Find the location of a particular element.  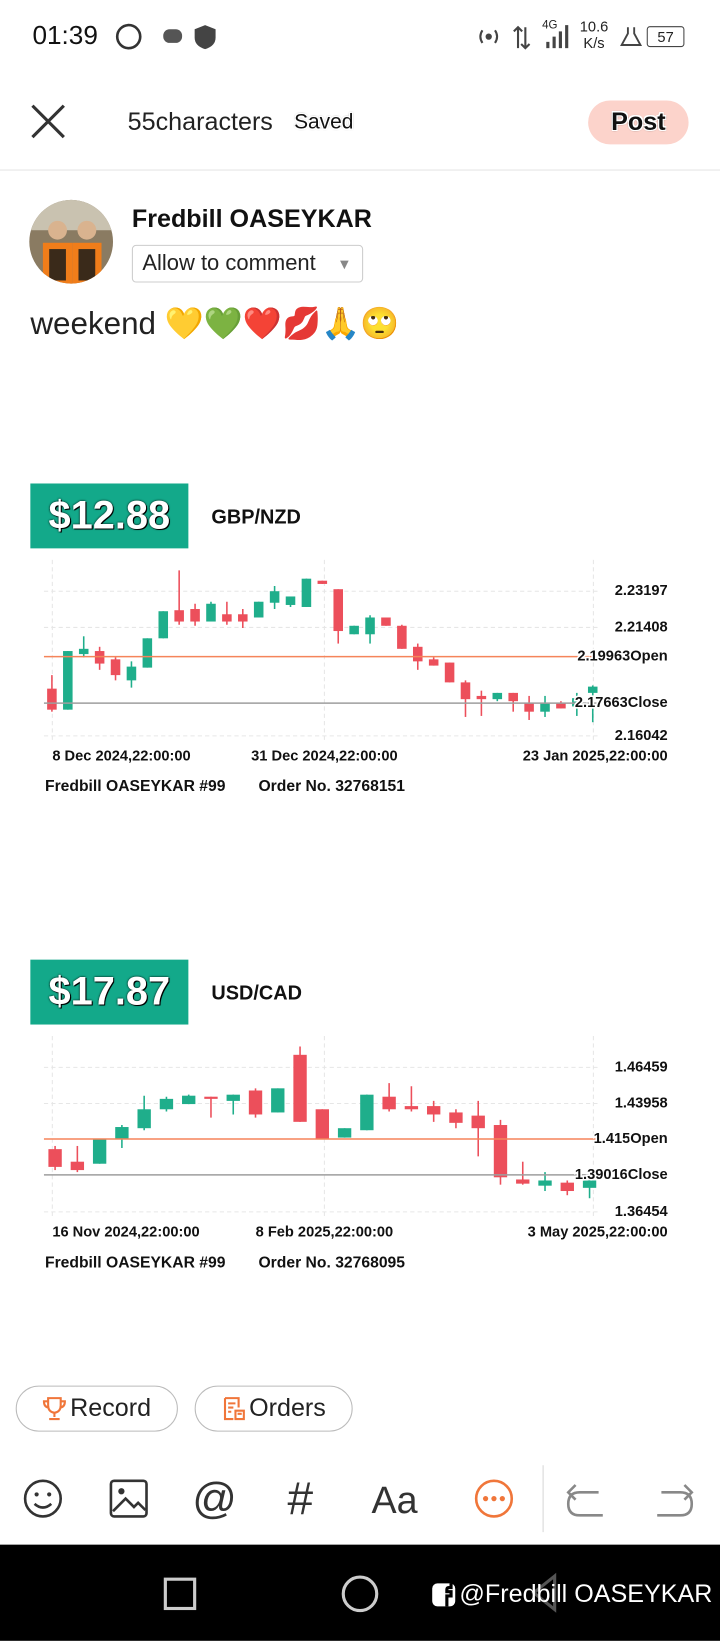

redo-button is located at coordinates (675, 1500).